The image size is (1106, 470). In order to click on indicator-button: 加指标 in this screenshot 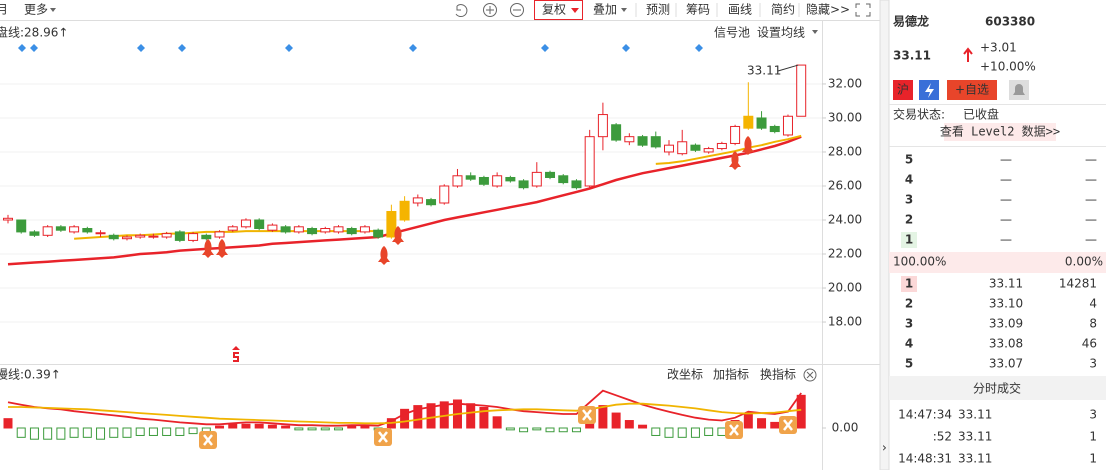, I will do `click(731, 374)`.